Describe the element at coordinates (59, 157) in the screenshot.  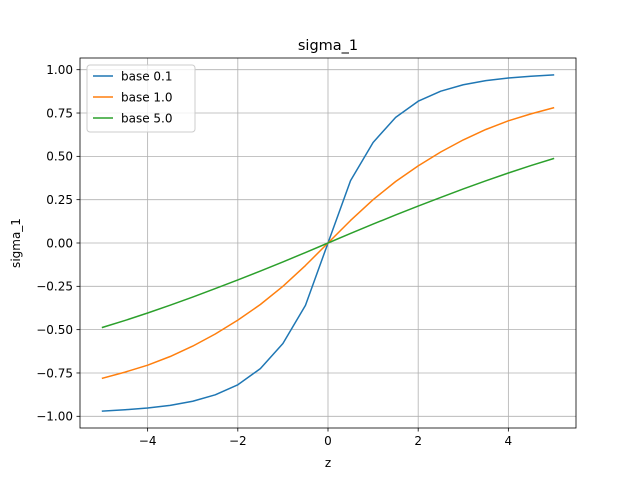
I see `y-tick-label: 0.50` at that location.